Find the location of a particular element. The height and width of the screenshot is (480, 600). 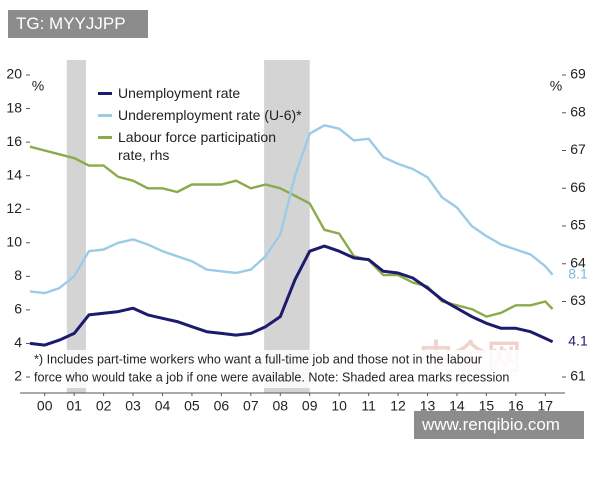

x-tick-label: 15 is located at coordinates (487, 406).